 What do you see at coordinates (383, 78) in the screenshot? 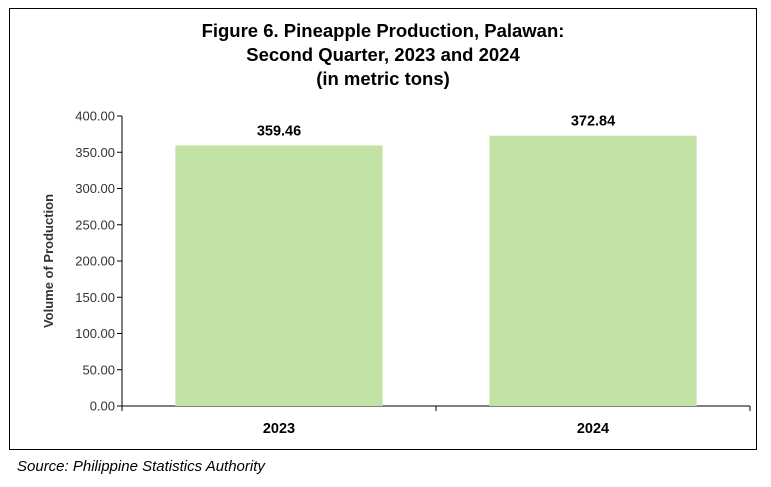
I see `chart-title-line-3: (in metric tons)` at bounding box center [383, 78].